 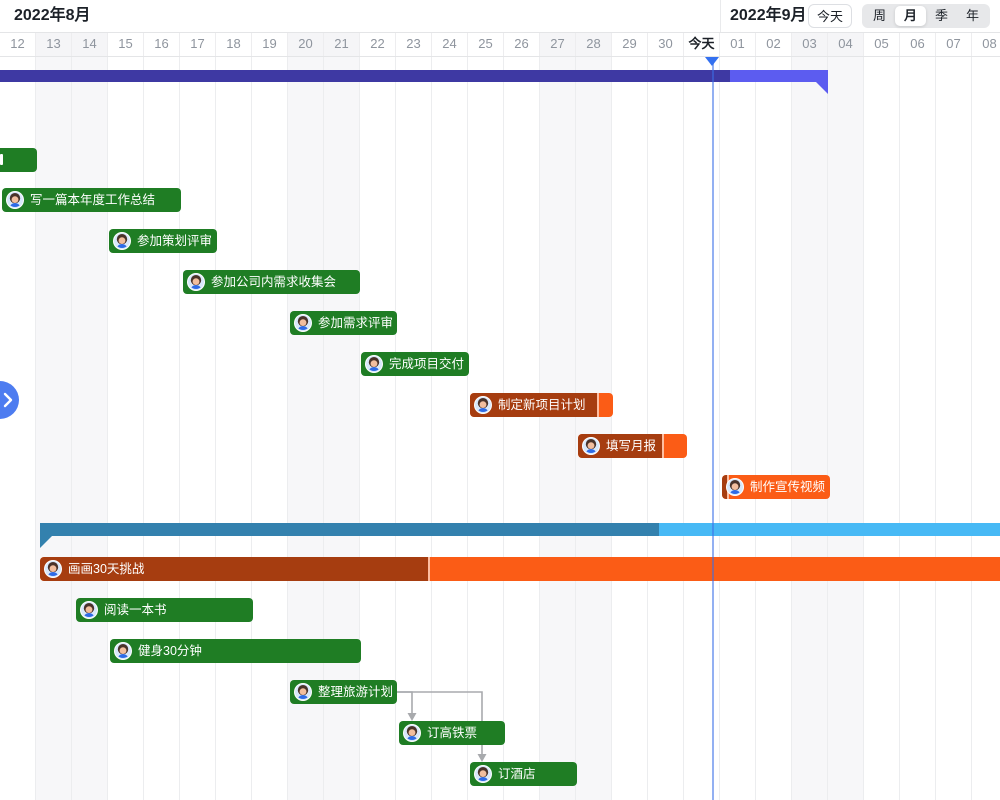 I want to click on month-label-august: 2022年8月, so click(x=52, y=15).